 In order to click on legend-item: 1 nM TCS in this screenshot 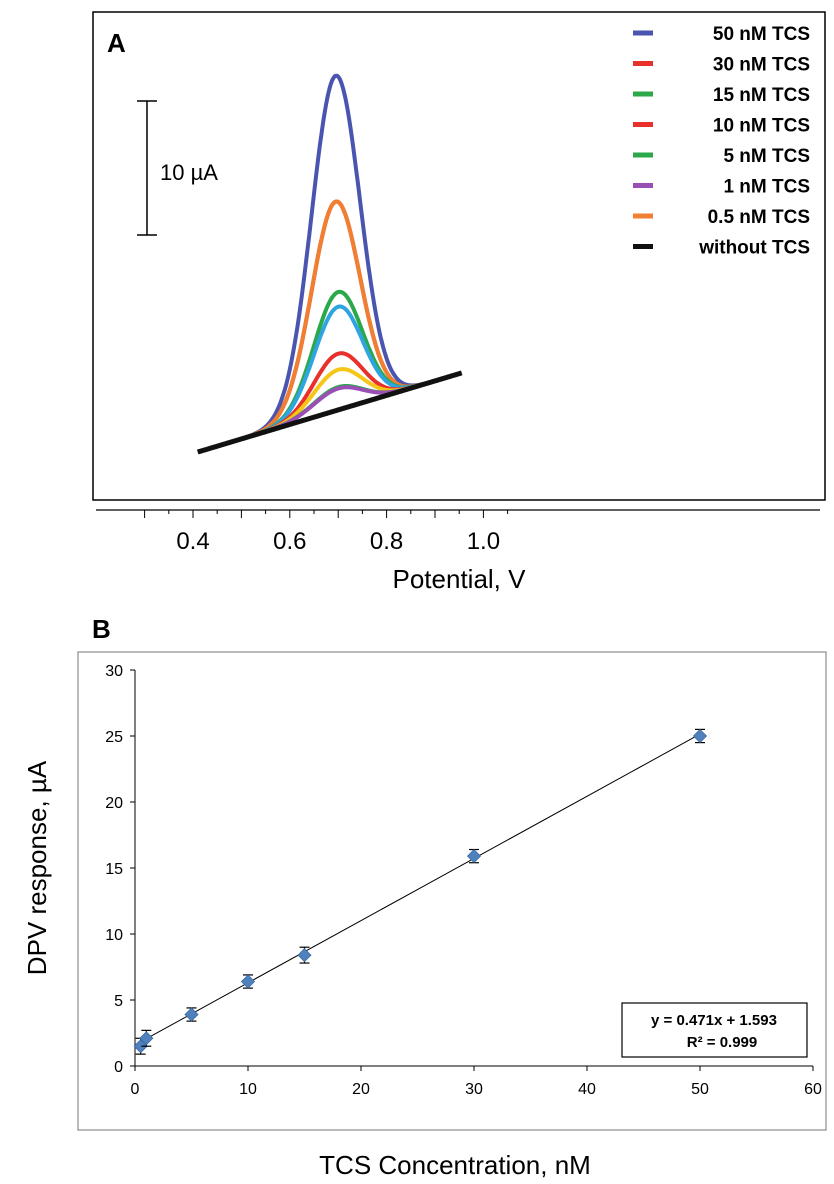, I will do `click(721, 187)`.